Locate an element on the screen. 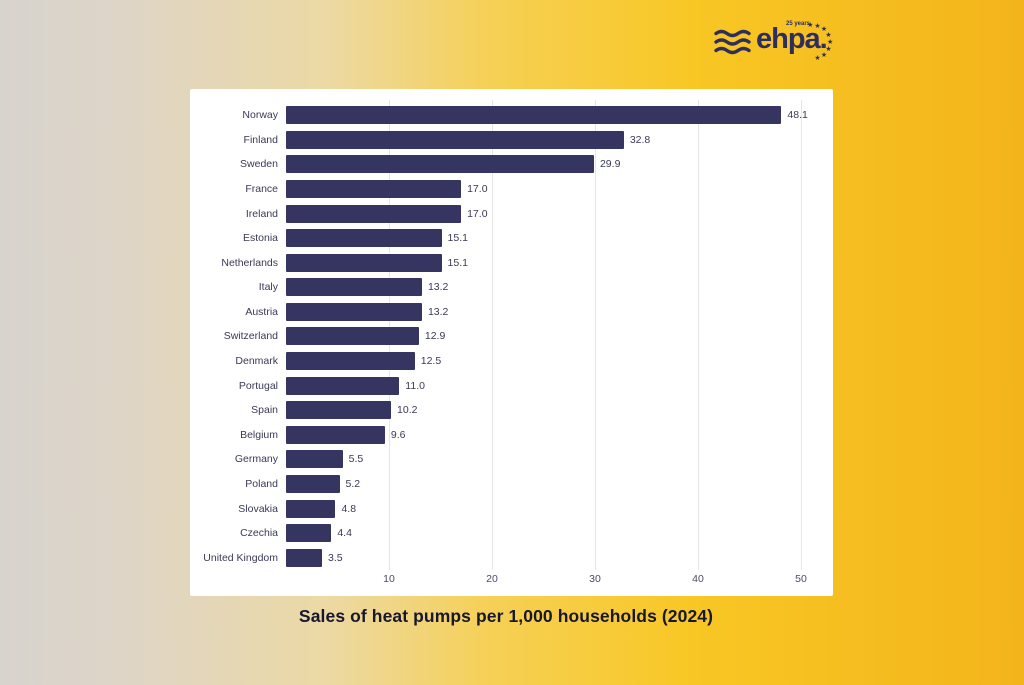 This screenshot has width=1024, height=685. category-label: Ireland is located at coordinates (261, 213).